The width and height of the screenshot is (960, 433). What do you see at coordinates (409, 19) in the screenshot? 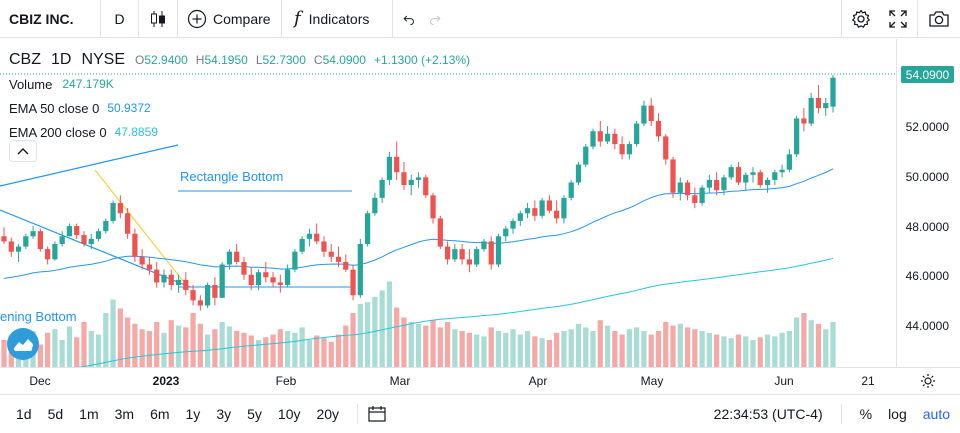
I see `undo-icon` at bounding box center [409, 19].